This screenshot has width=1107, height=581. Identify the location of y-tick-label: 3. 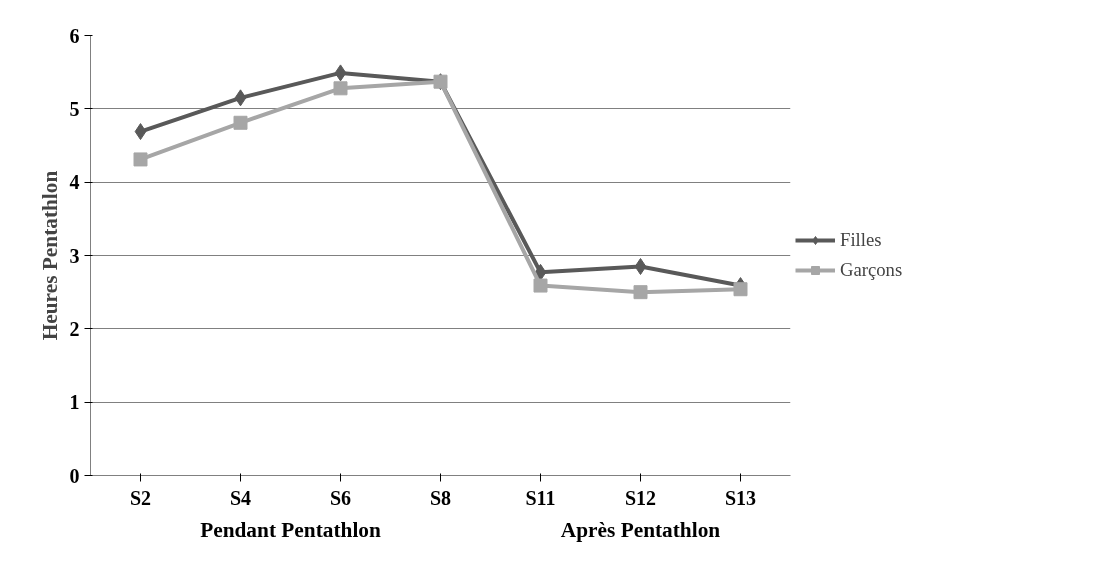
(74, 255).